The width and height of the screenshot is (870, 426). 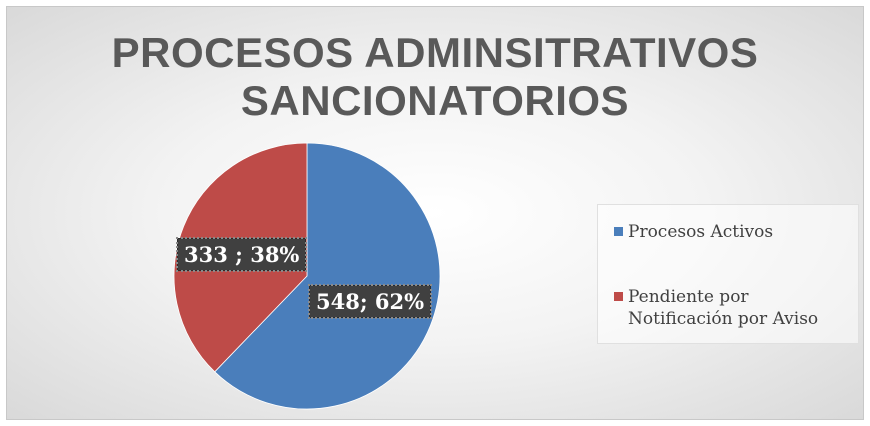 What do you see at coordinates (435, 52) in the screenshot?
I see `chart-title-line-1: PROCESOS ADMINSITRATIVOS` at bounding box center [435, 52].